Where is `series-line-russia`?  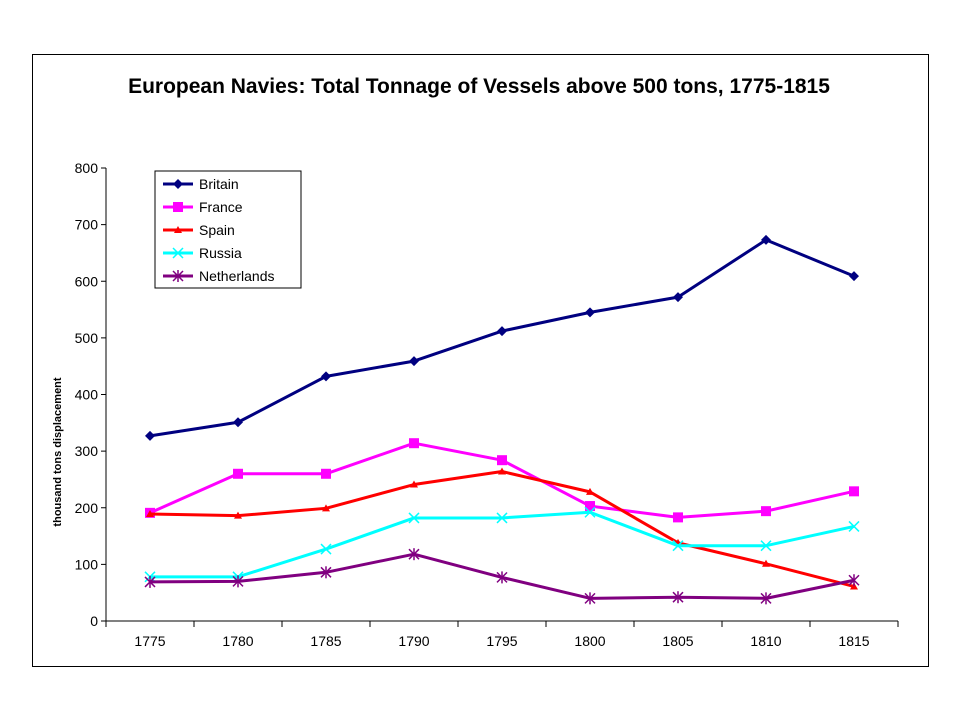 series-line-russia is located at coordinates (502, 544).